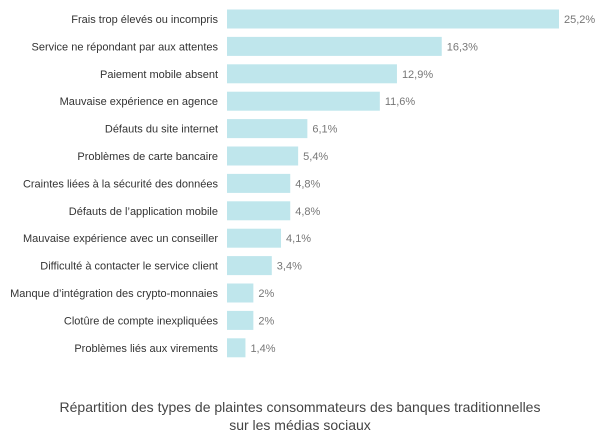 The height and width of the screenshot is (438, 600). I want to click on category-label: Mauvaise expérience en agence, so click(139, 102).